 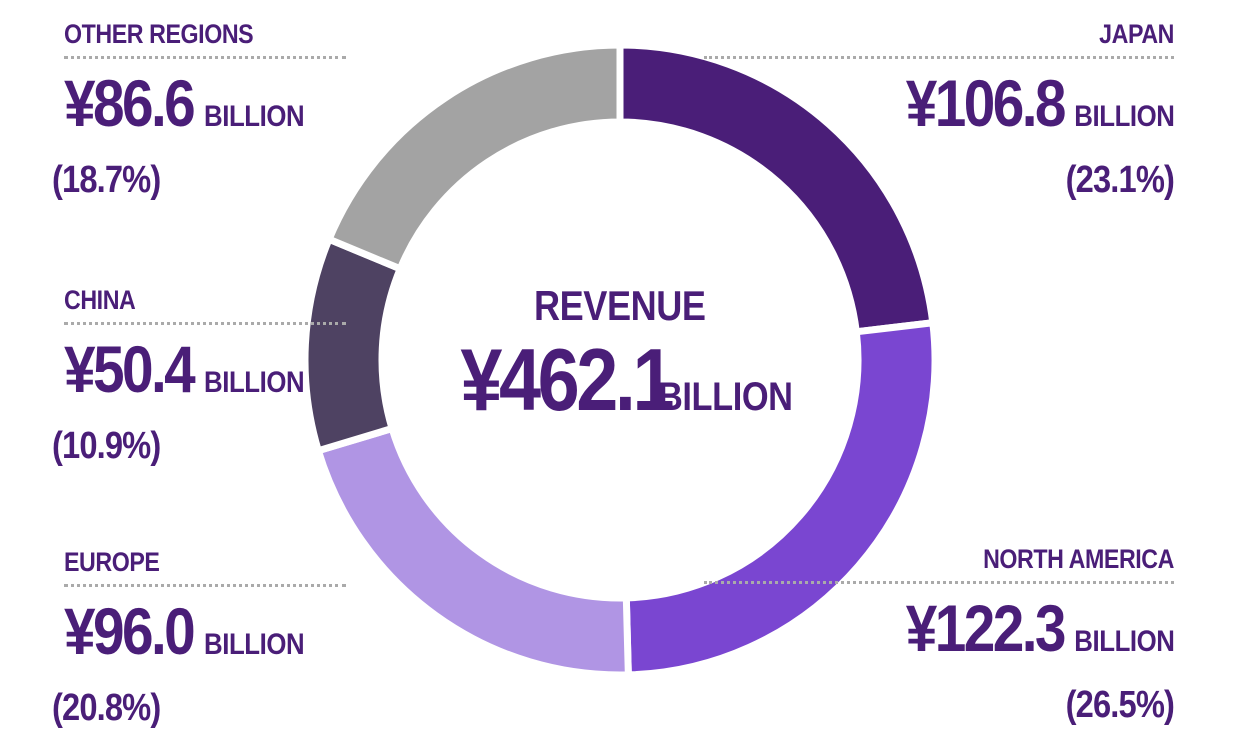 I want to click on label-other-regions: OTHER REGIONS ¥86.6 BILLION (18.7%), so click(x=199, y=112).